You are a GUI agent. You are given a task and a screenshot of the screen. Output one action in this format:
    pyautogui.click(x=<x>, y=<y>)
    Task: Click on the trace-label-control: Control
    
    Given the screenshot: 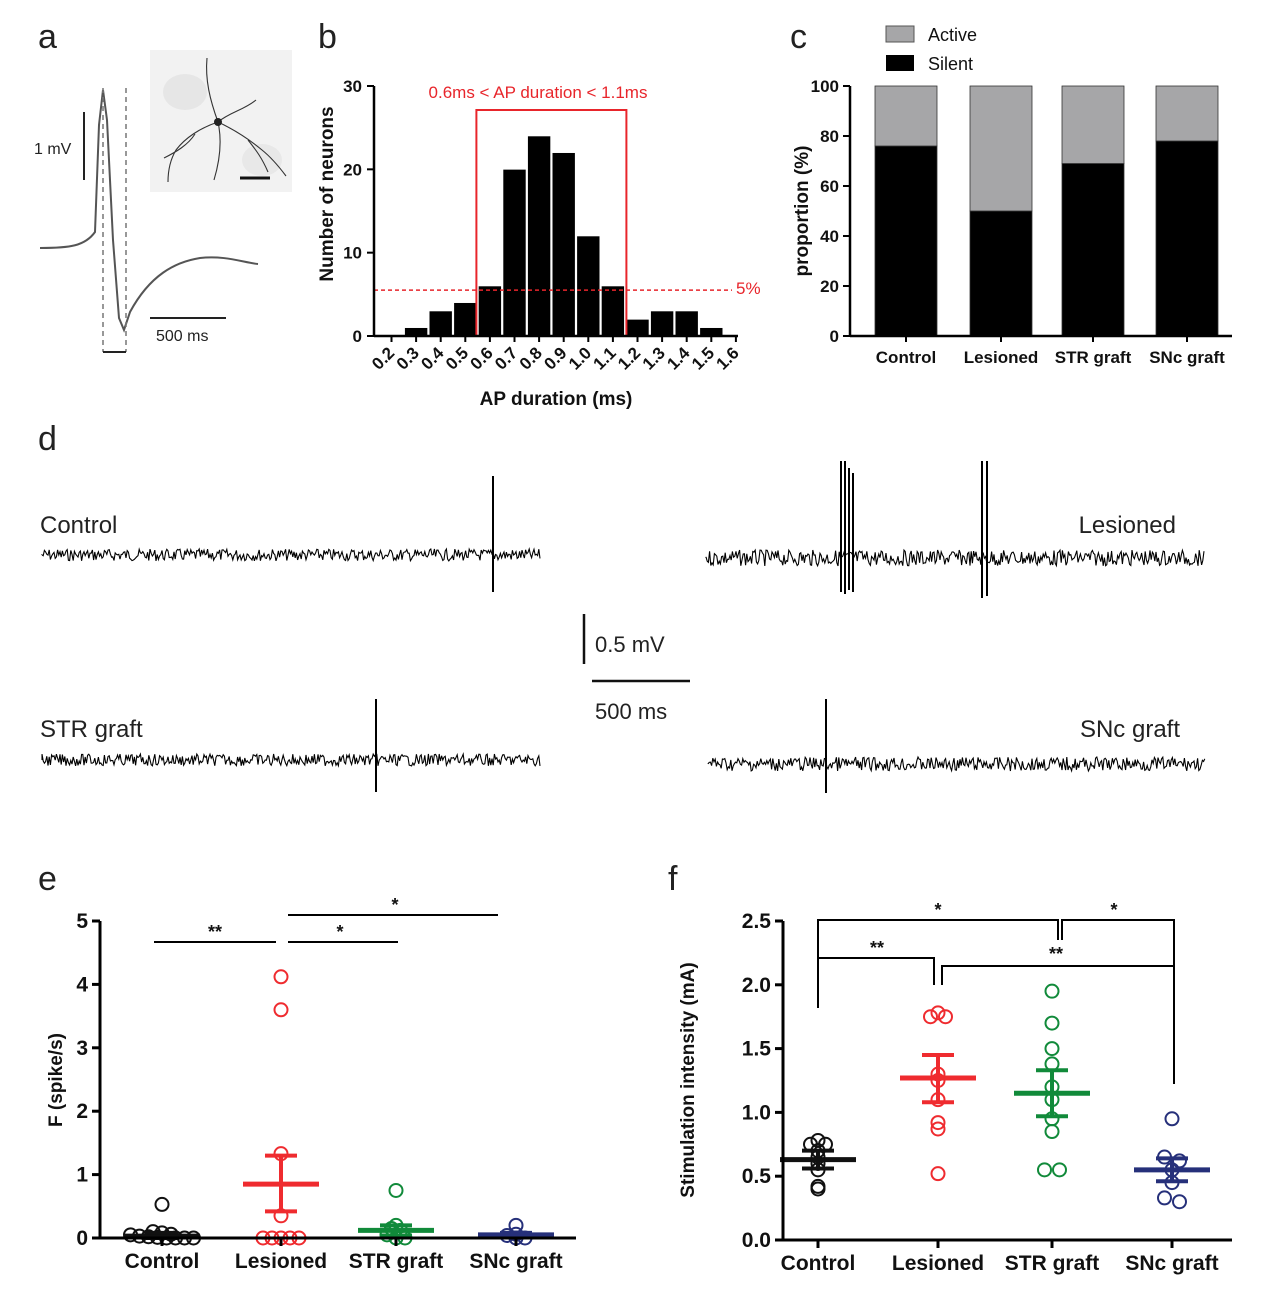 What is the action you would take?
    pyautogui.click(x=78, y=525)
    